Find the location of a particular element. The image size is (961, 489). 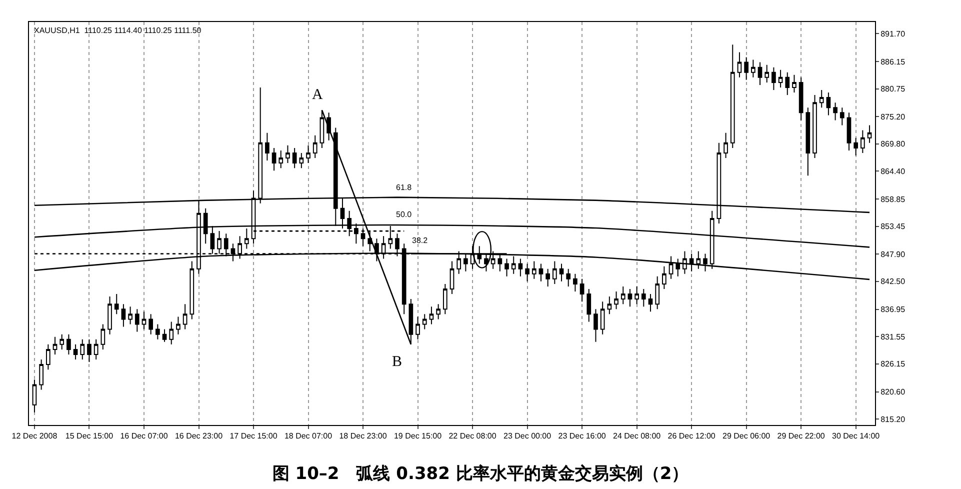

annotation: XAUUSD,H1 1110.25 1114.40 1110.25 1111.50 is located at coordinates (118, 30).